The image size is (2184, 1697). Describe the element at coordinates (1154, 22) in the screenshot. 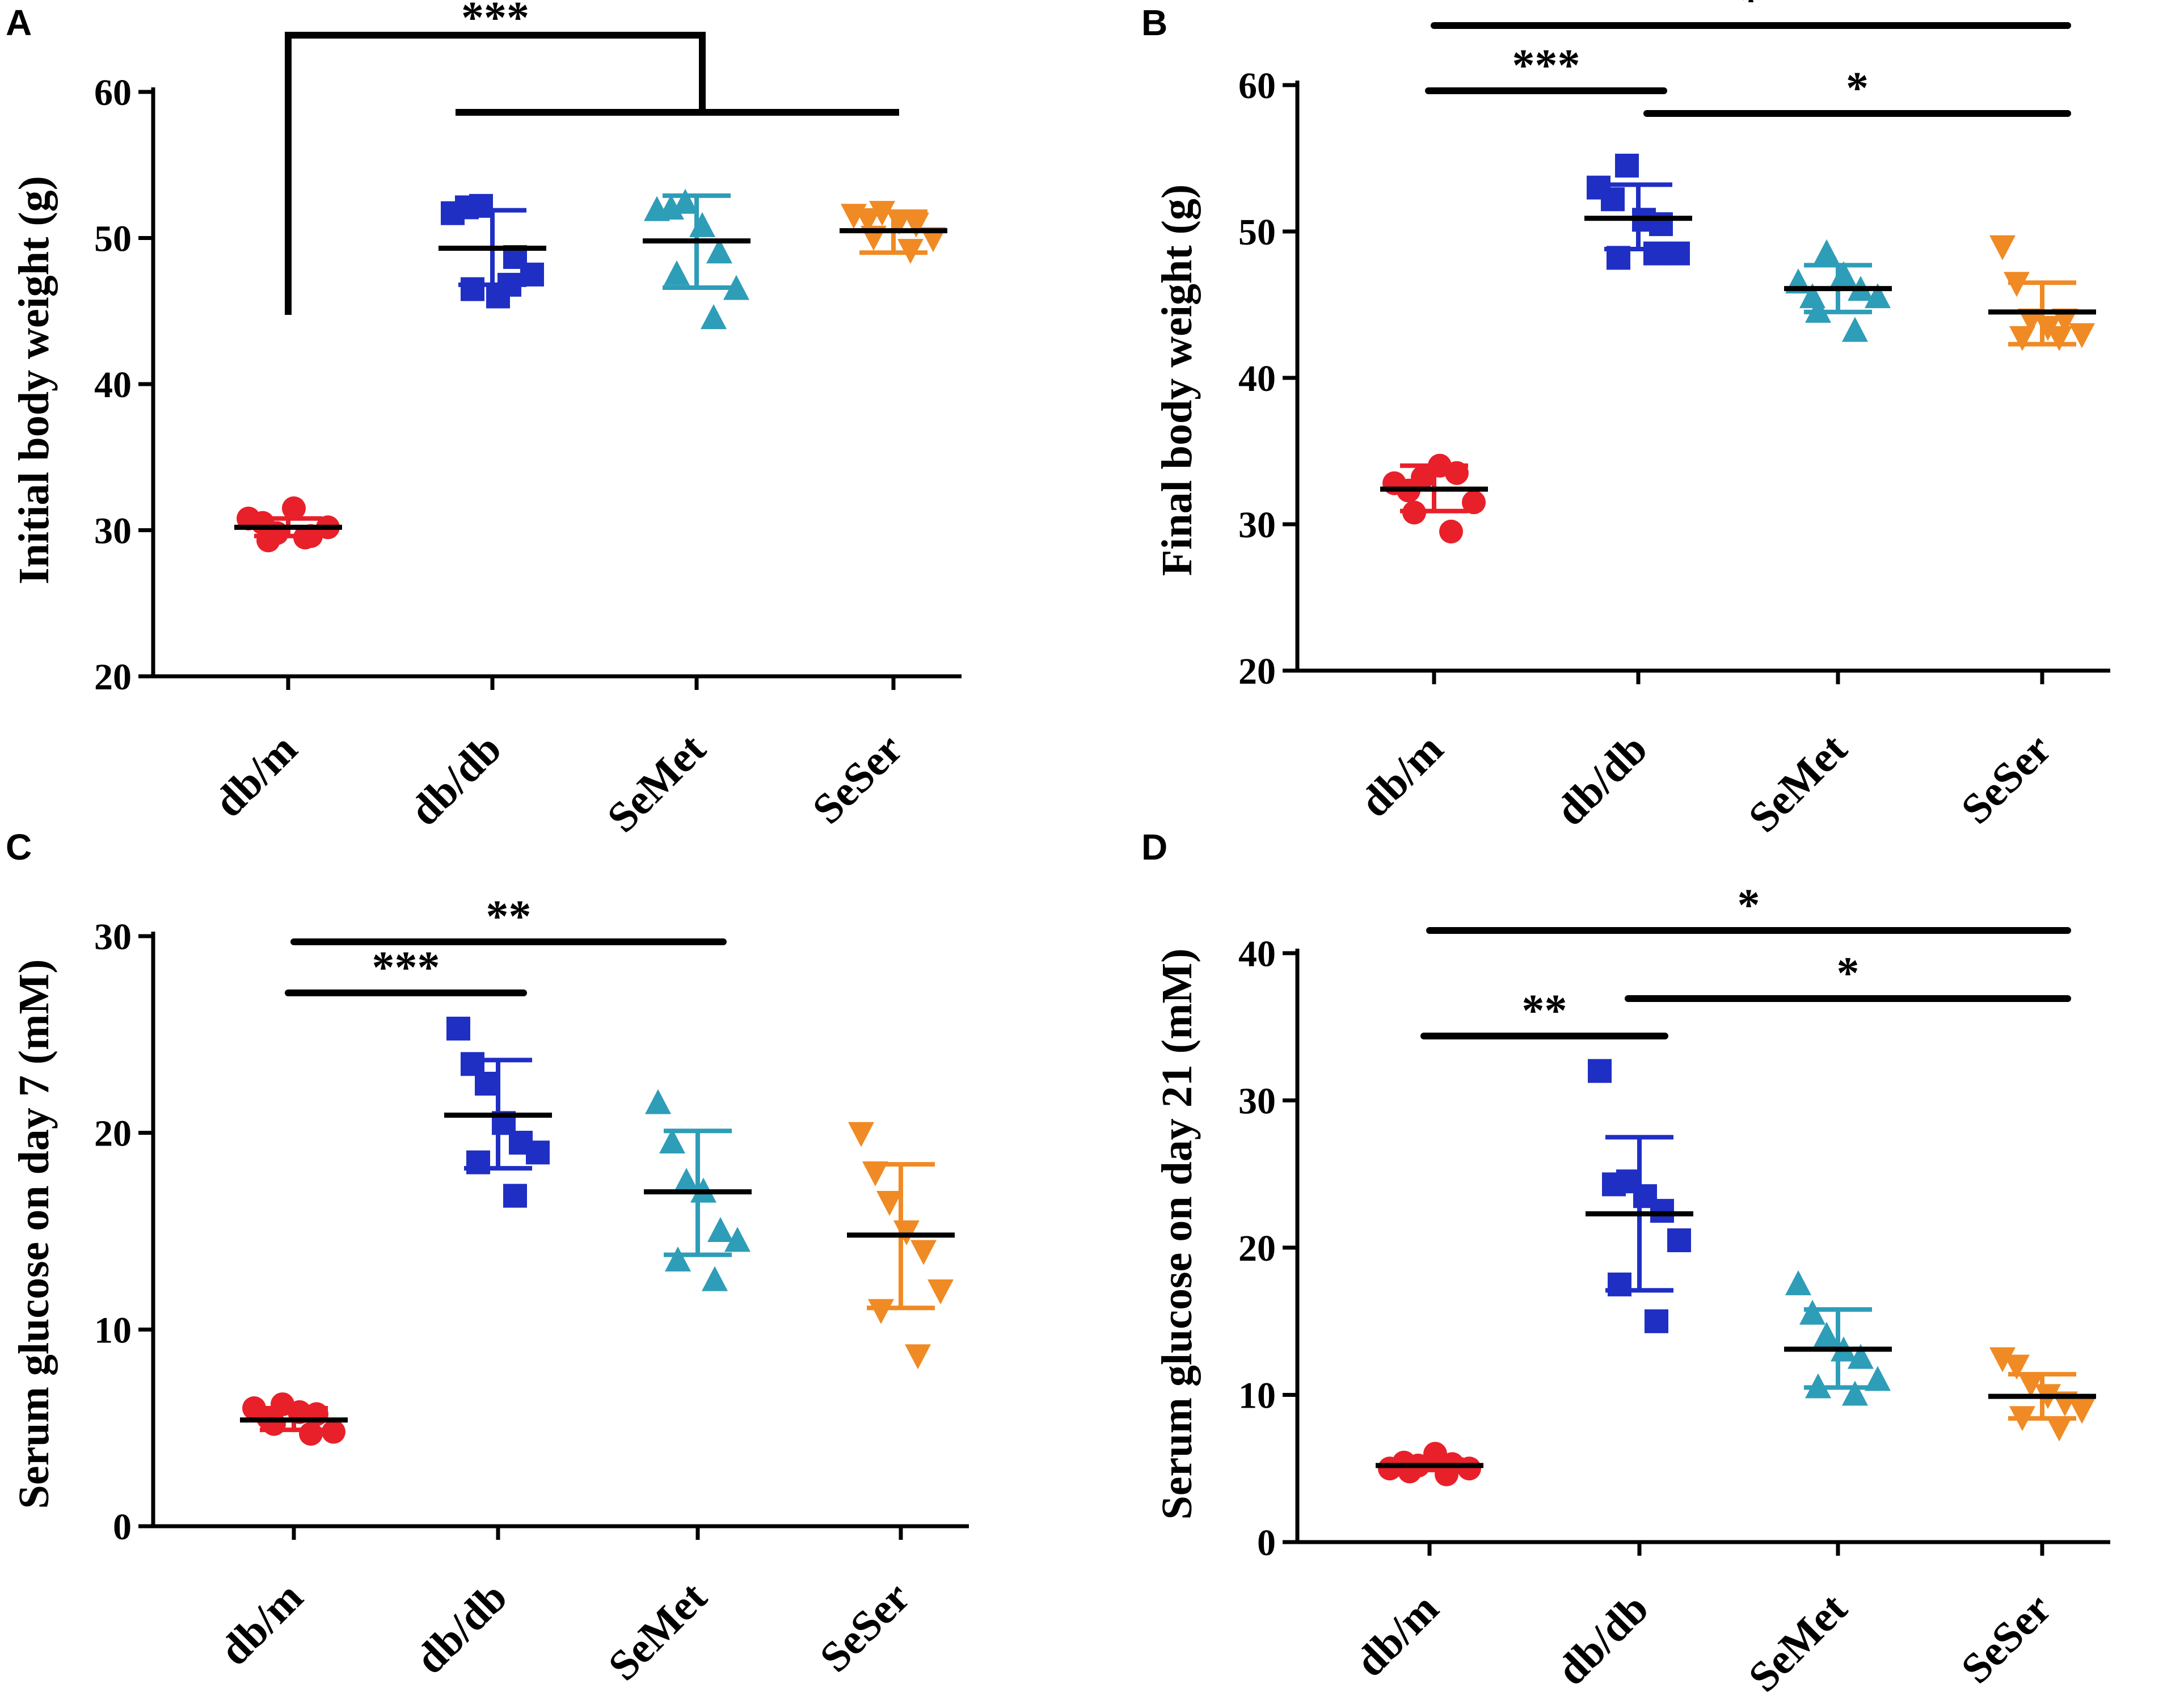

I see `panel-letter-b: B` at that location.